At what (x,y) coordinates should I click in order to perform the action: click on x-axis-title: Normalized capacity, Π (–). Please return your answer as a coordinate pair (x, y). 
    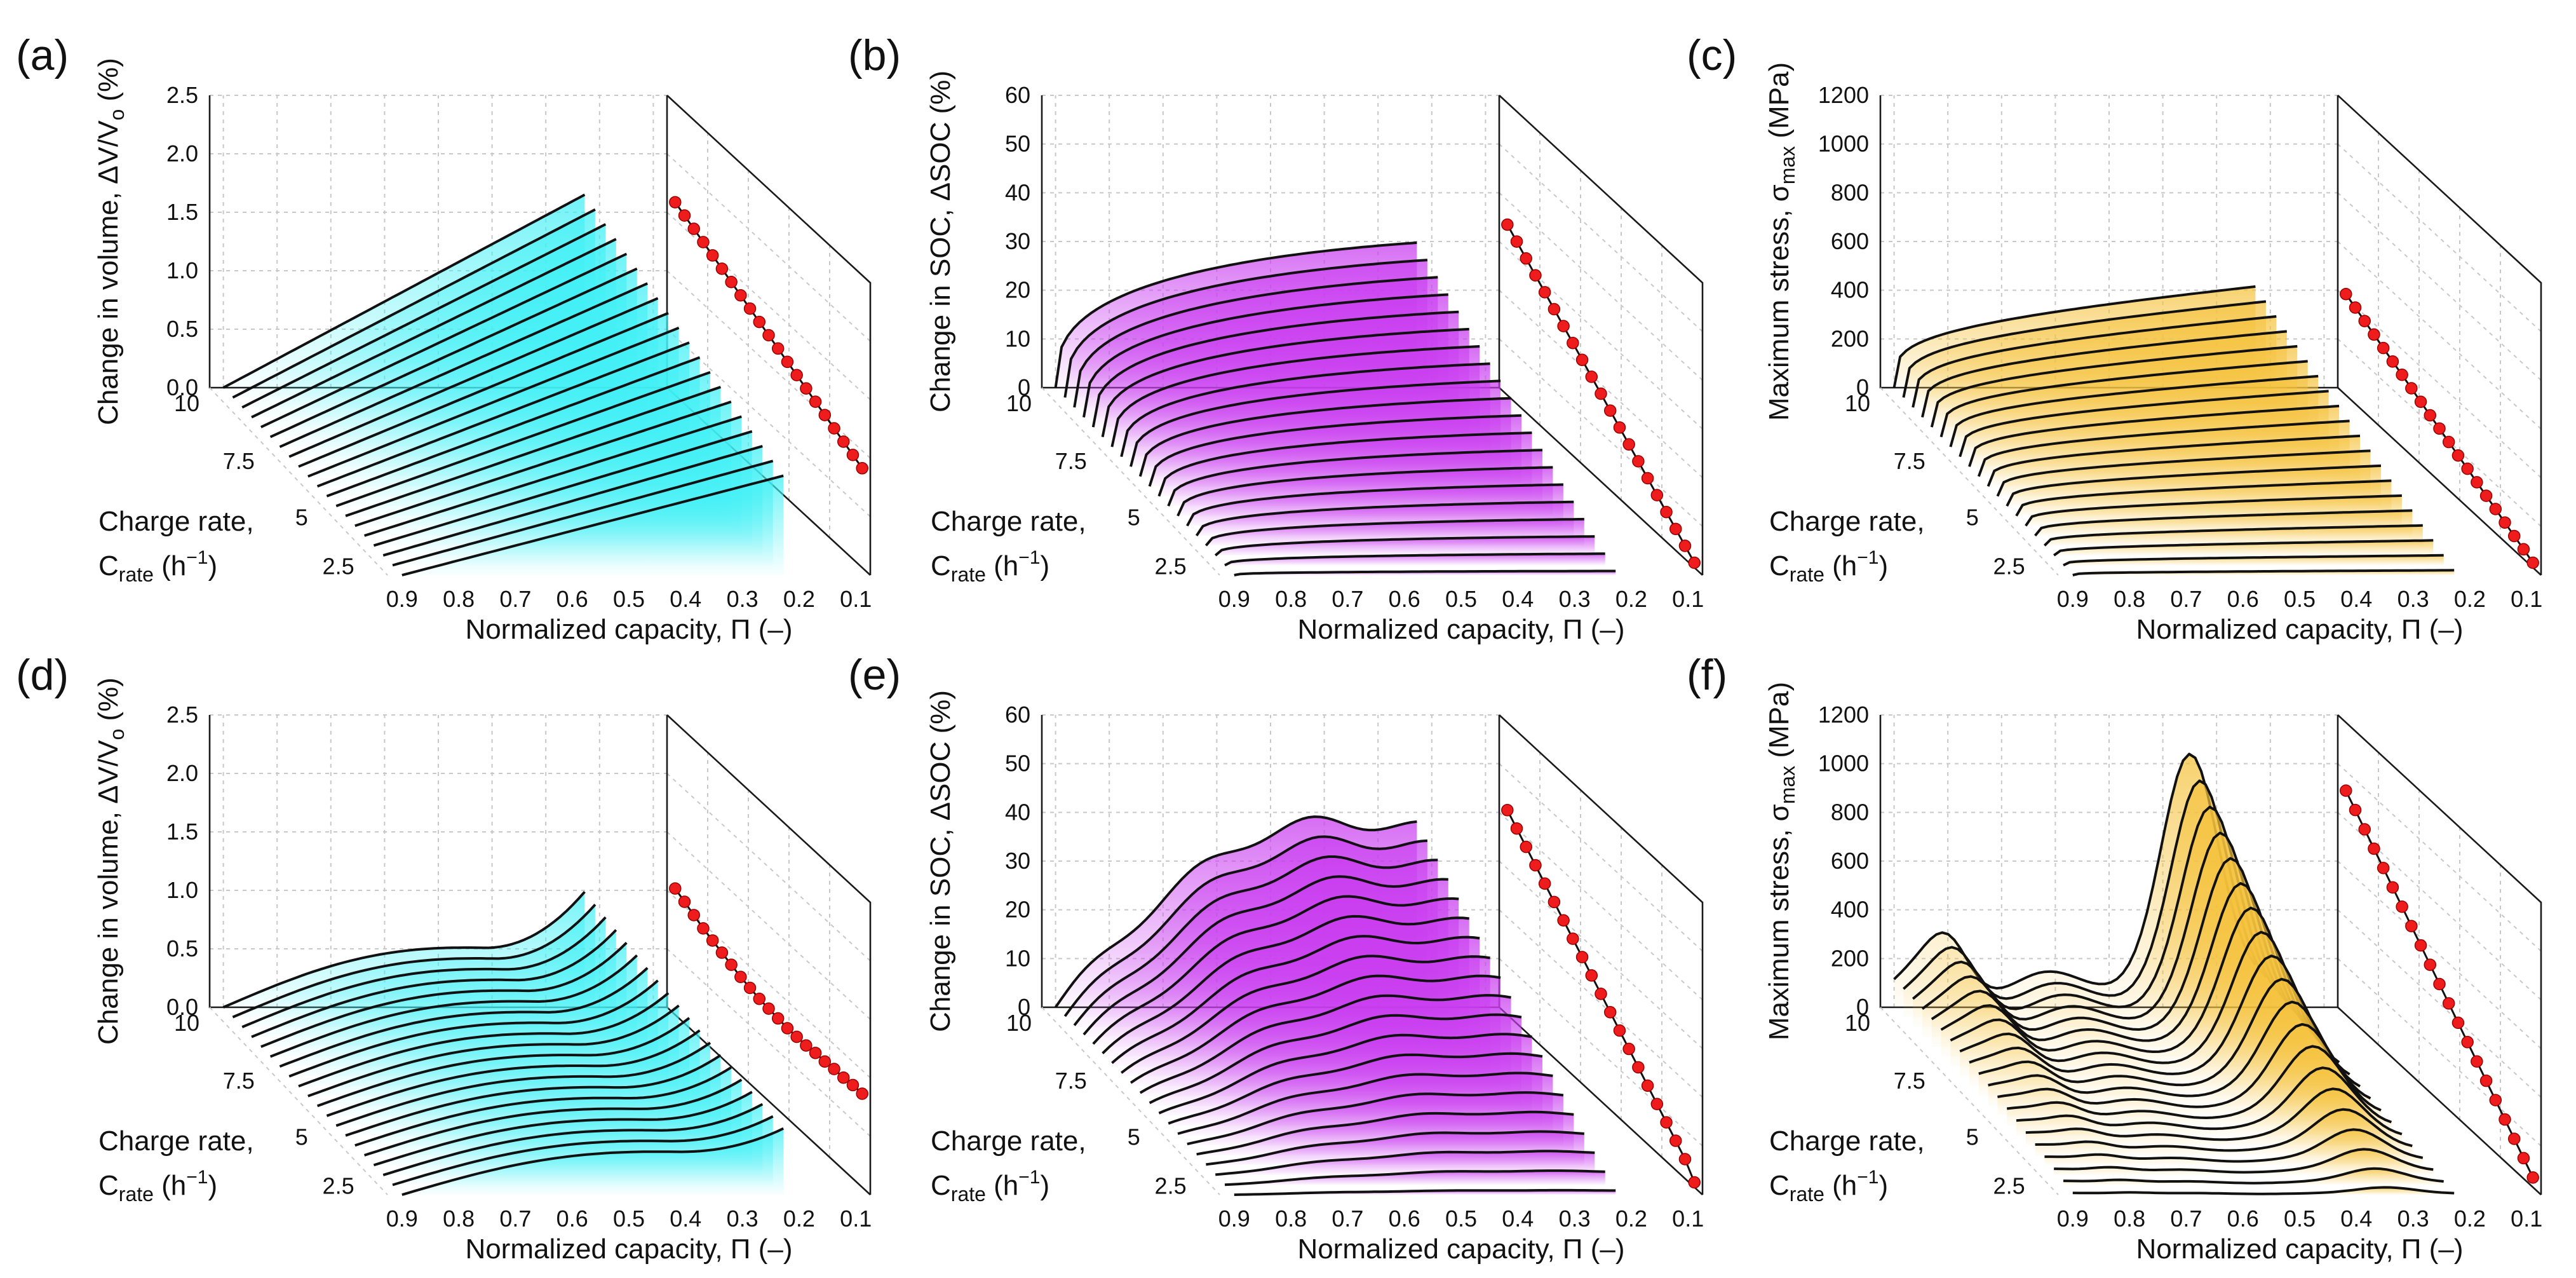
    Looking at the image, I should click on (628, 1249).